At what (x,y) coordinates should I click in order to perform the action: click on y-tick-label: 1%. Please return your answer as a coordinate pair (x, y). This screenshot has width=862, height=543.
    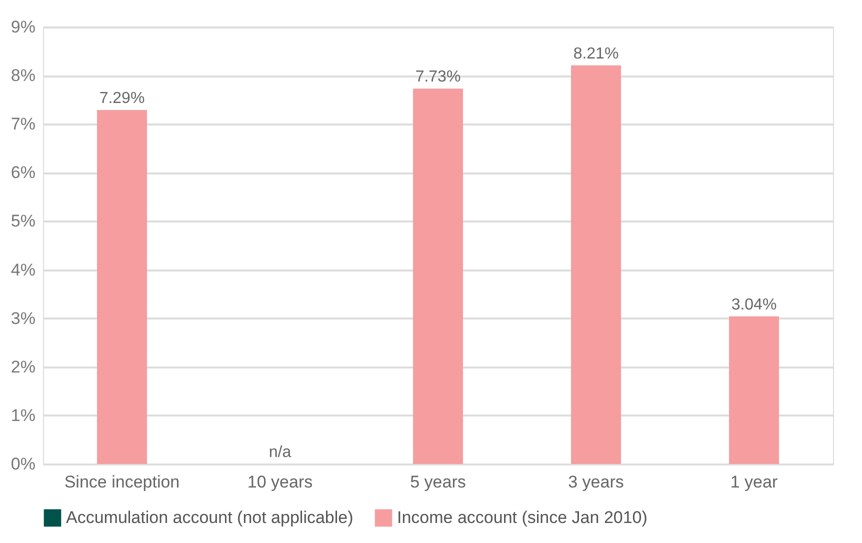
    Looking at the image, I should click on (23, 415).